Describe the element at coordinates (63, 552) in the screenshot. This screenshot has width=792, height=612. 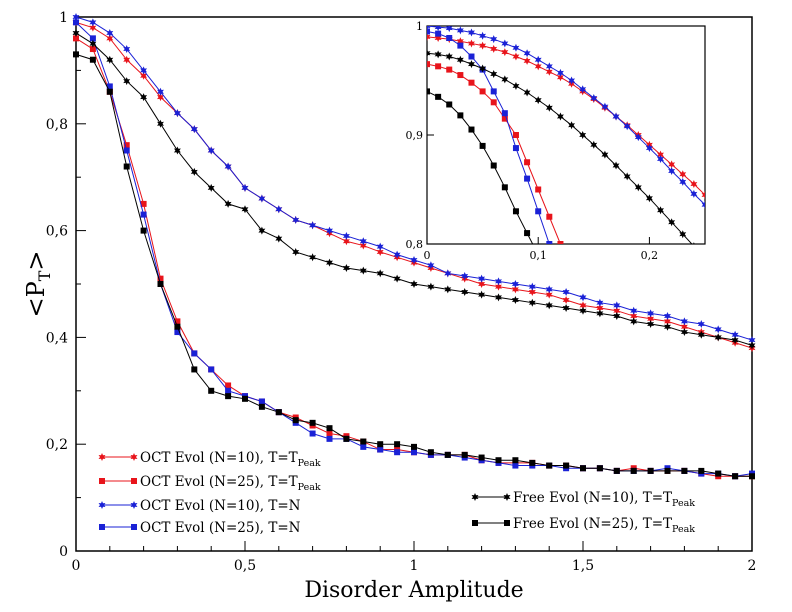
I see `y-tick-label: 0` at that location.